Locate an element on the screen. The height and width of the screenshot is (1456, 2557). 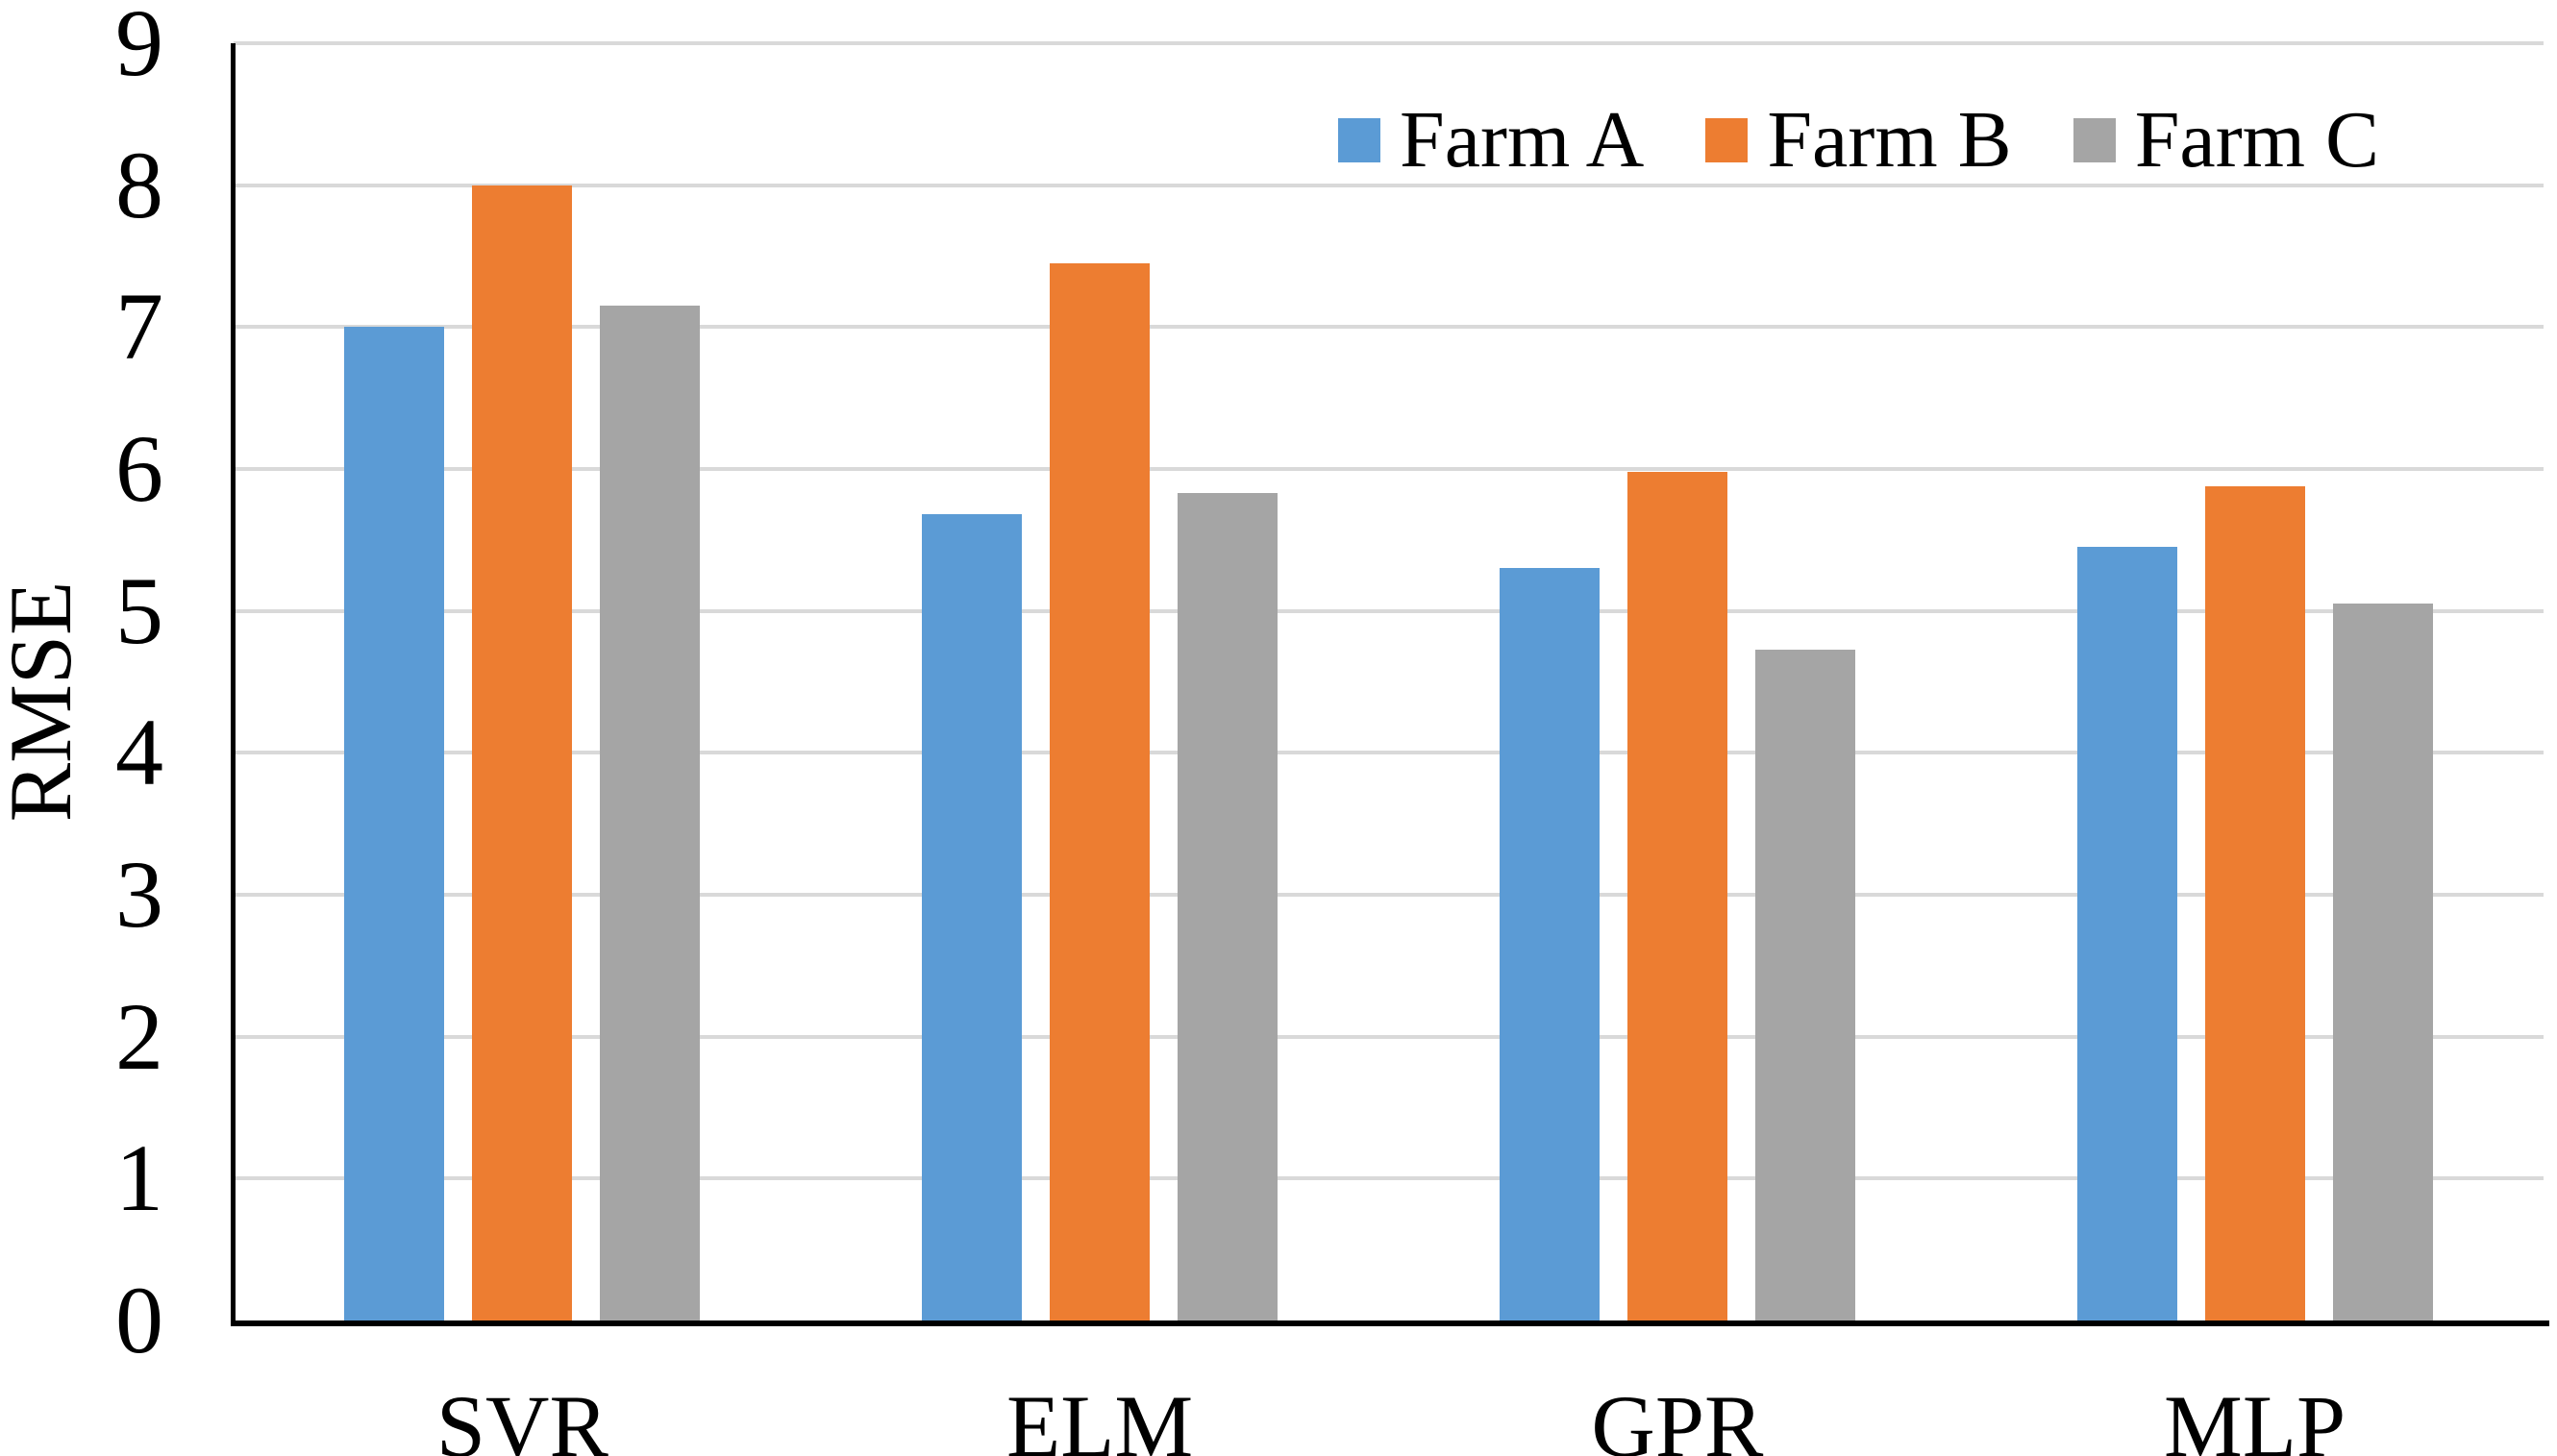
x-axis-line is located at coordinates (1390, 1323).